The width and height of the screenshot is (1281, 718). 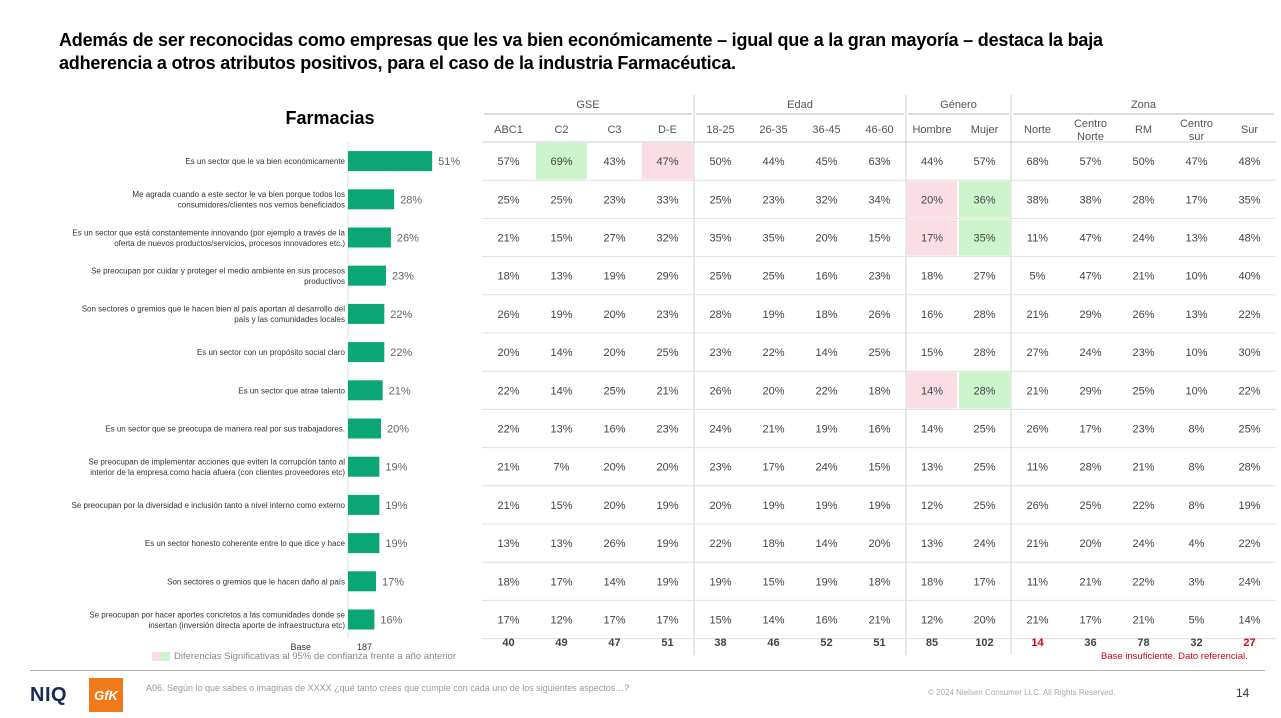 What do you see at coordinates (1197, 544) in the screenshot?
I see `table-cell: 4%` at bounding box center [1197, 544].